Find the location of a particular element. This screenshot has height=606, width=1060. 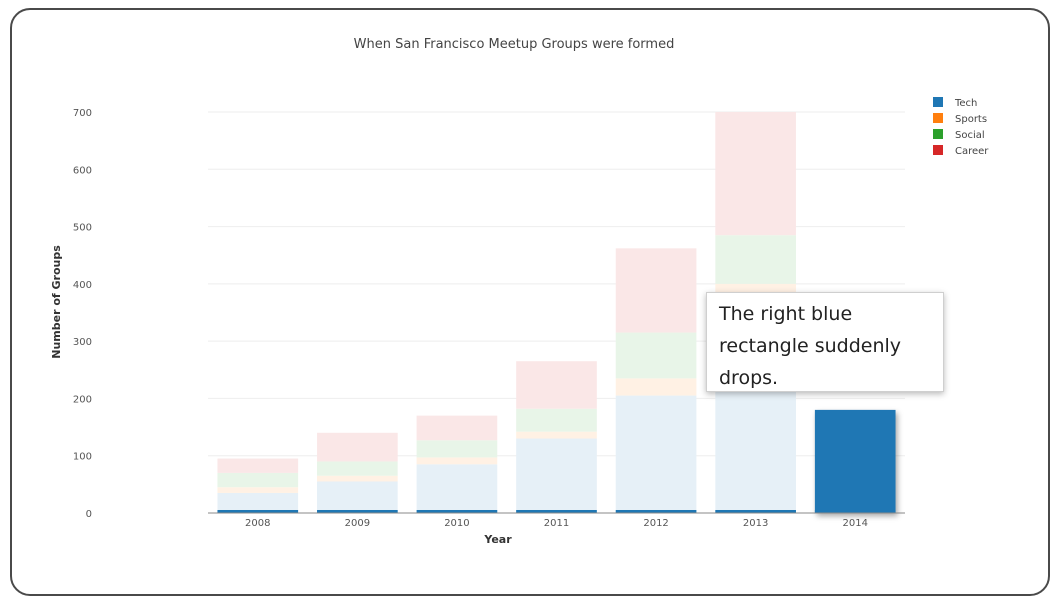

x-tick-label: 2008 is located at coordinates (257, 523).